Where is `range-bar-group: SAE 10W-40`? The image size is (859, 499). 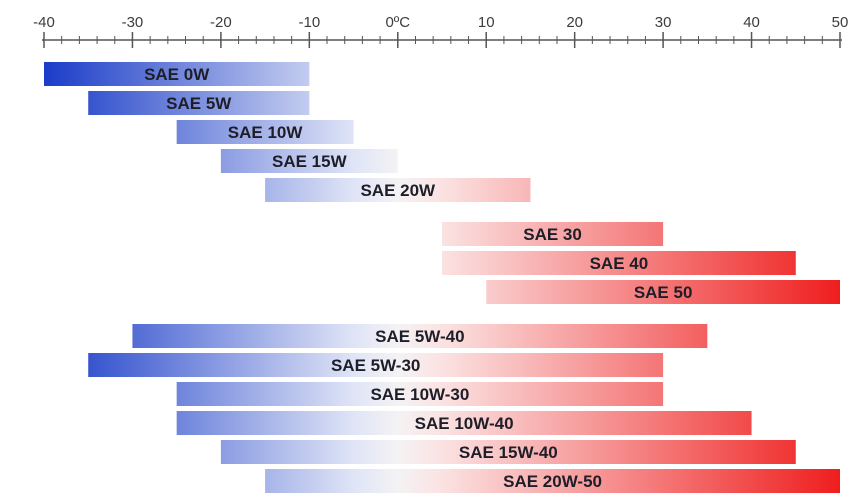
range-bar-group: SAE 10W-40 is located at coordinates (464, 423).